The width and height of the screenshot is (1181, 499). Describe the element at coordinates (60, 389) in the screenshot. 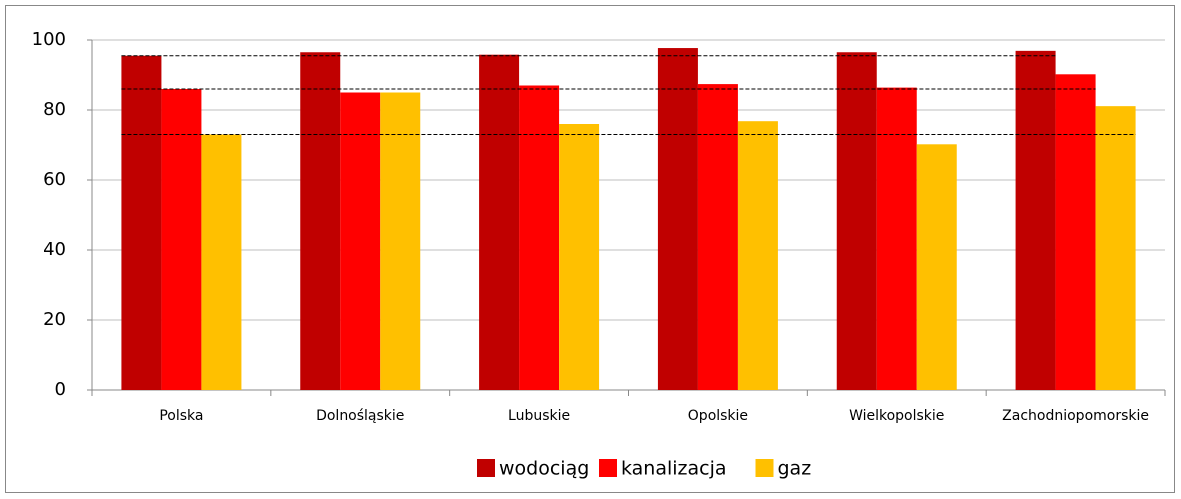

I see `y-tick-label: 0` at that location.